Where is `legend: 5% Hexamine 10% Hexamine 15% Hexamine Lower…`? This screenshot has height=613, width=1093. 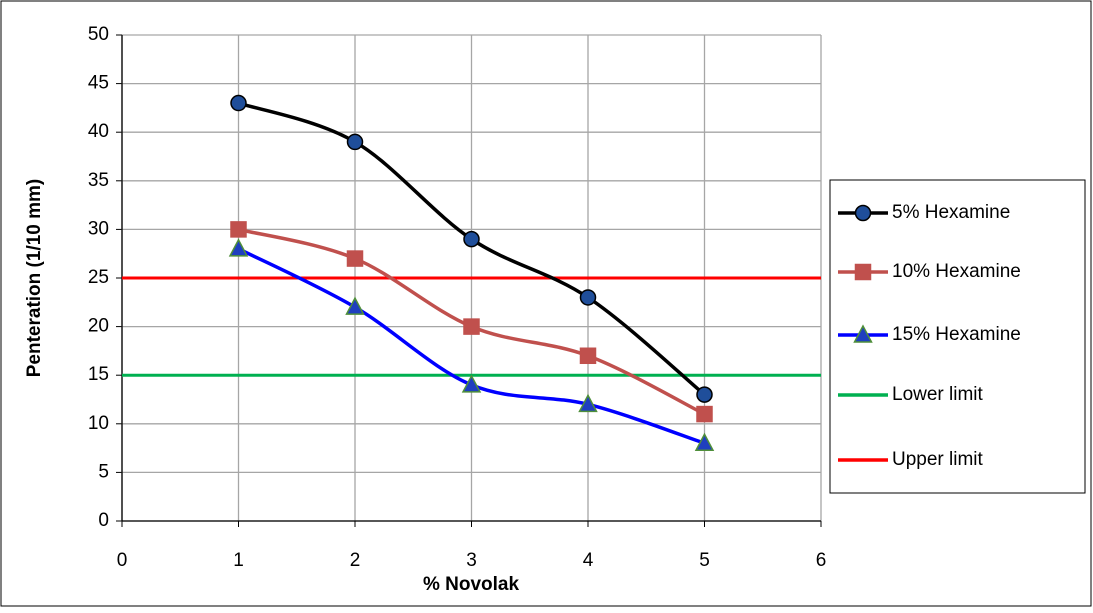 legend: 5% Hexamine 10% Hexamine 15% Hexamine Lower… is located at coordinates (957, 336).